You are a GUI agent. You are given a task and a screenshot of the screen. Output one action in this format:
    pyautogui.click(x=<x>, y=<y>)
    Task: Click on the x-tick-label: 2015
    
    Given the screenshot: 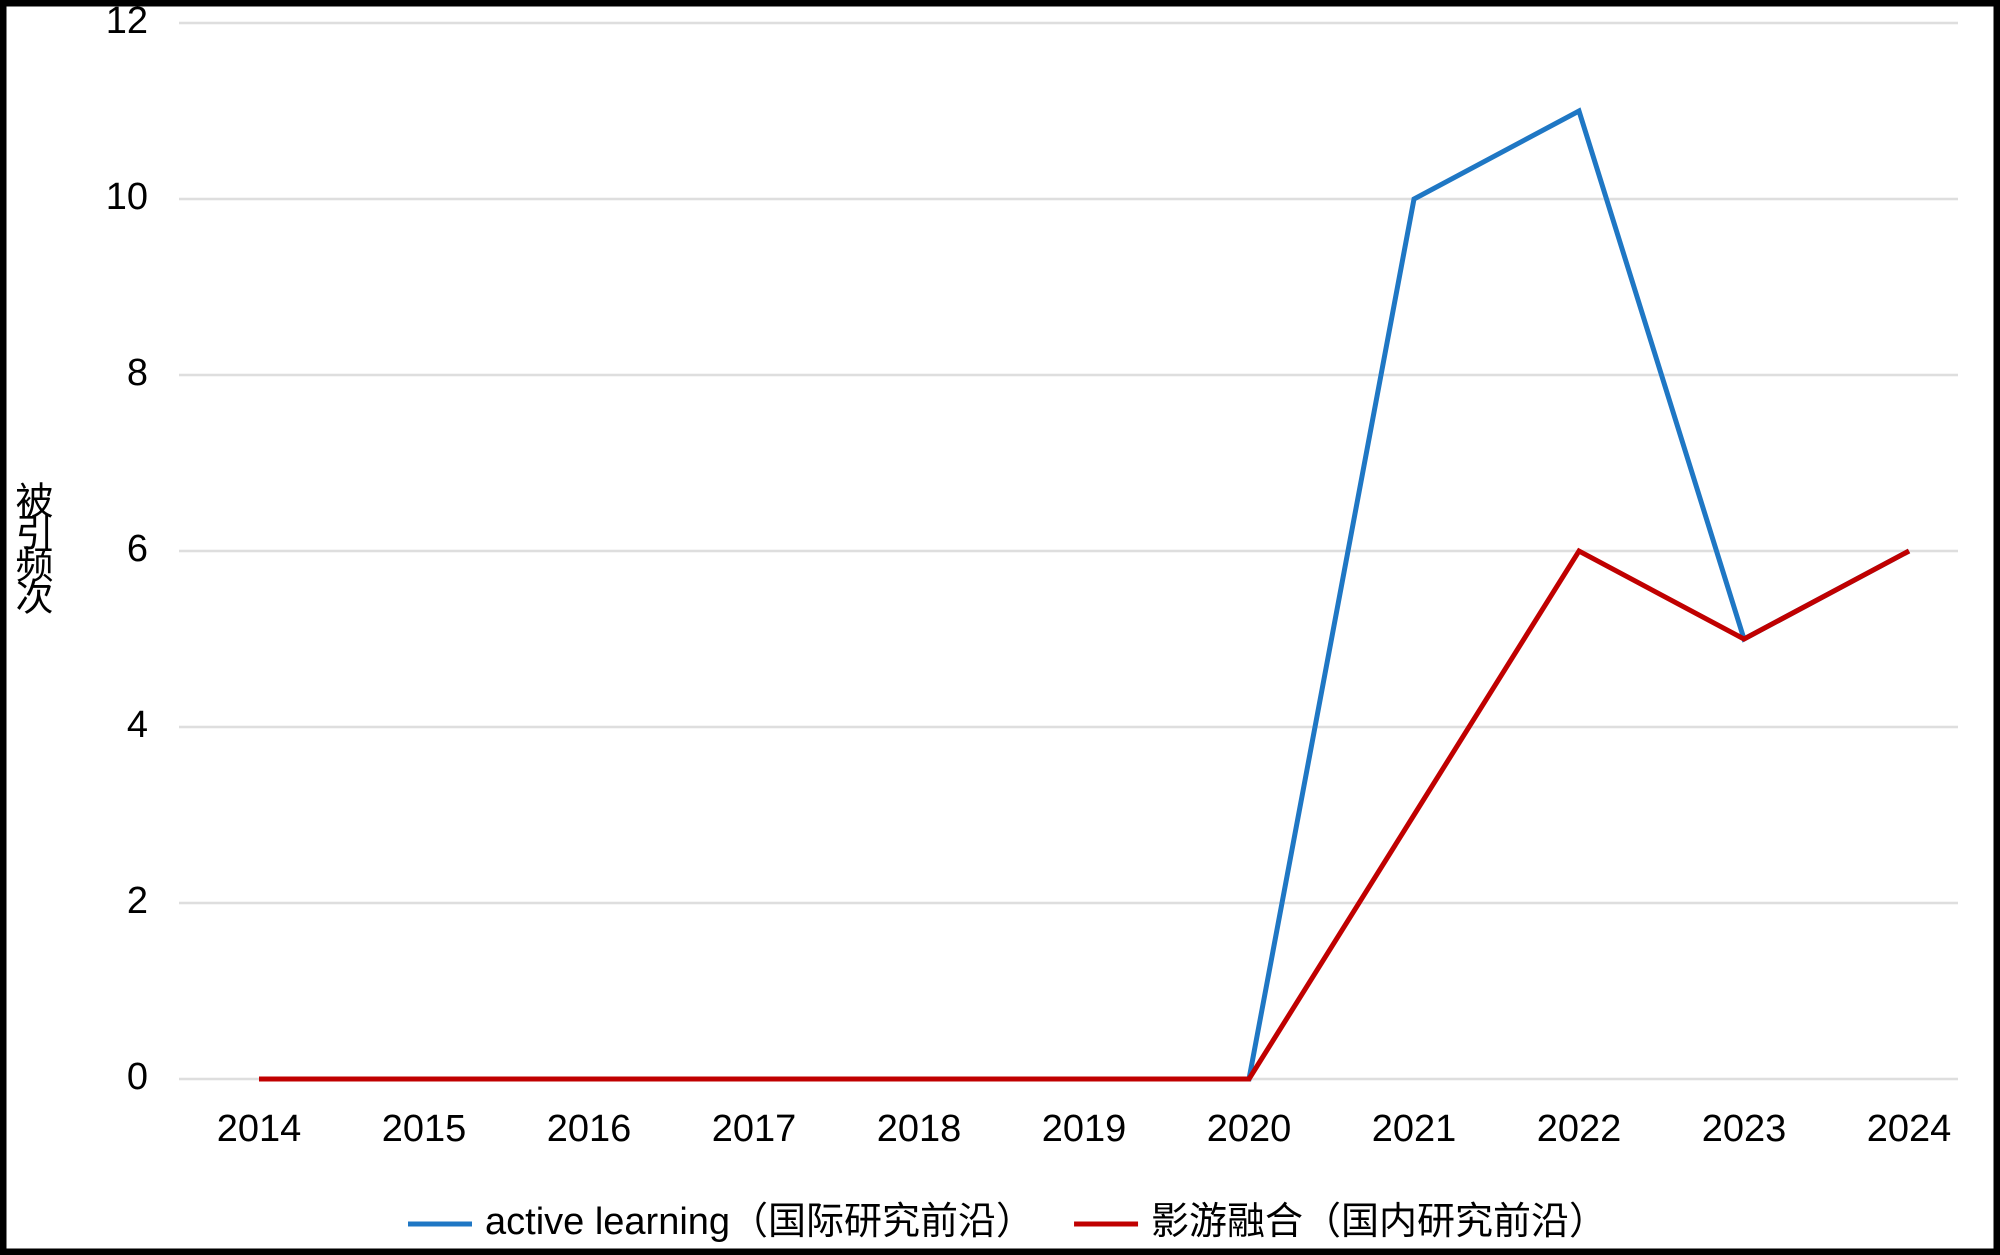 What is the action you would take?
    pyautogui.click(x=424, y=1129)
    